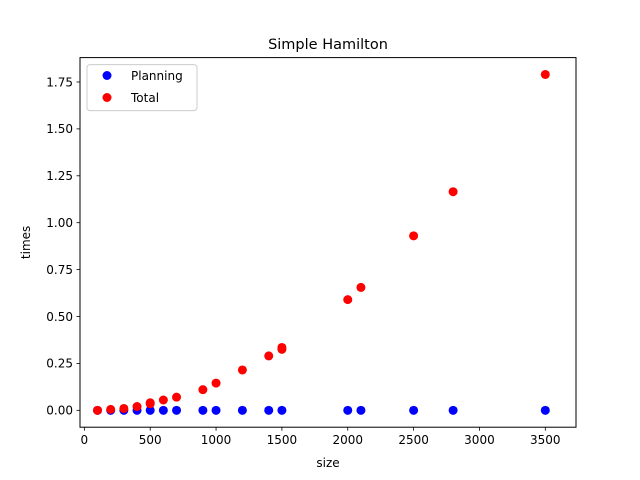 This screenshot has height=480, width=640. I want to click on x-axis: 0 500 1000 1500 2000 2500 3000 3500, so click(321, 437).